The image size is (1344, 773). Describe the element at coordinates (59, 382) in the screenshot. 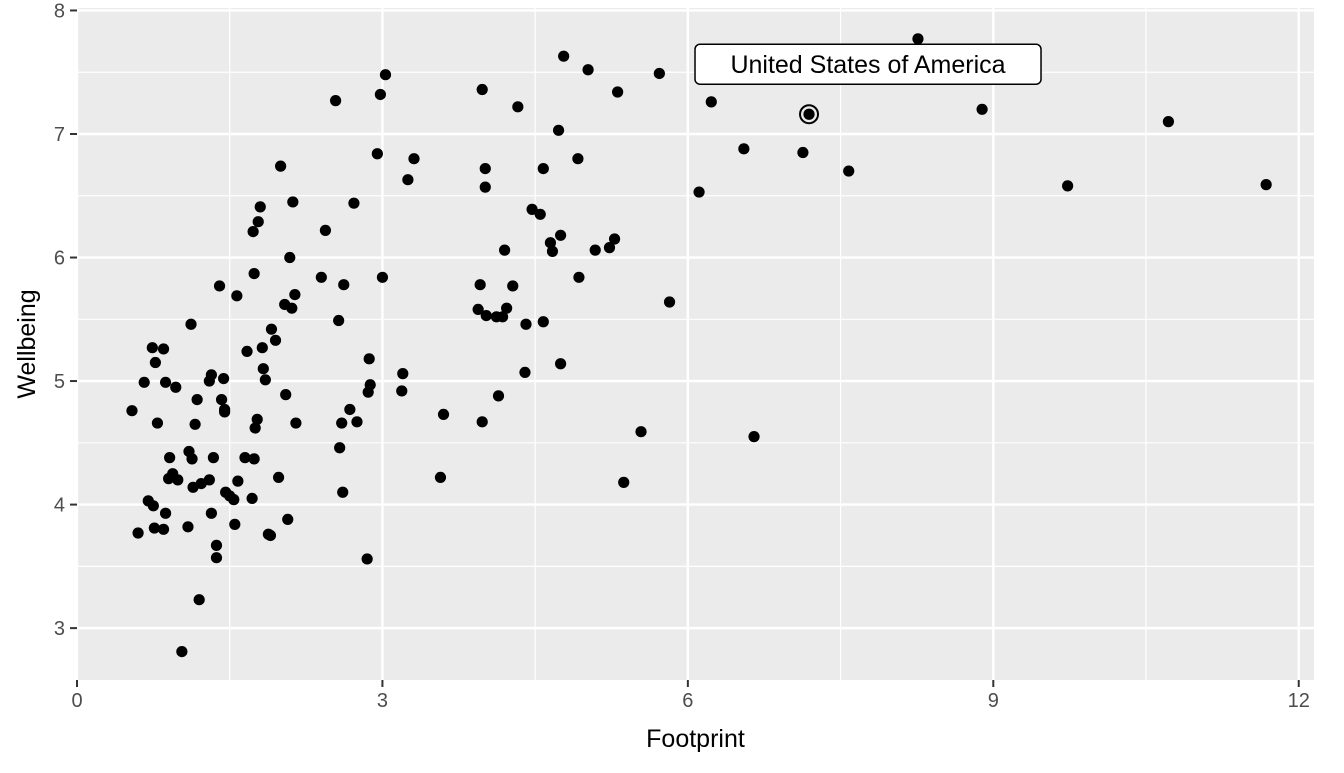

I see `y-tick-label: 5` at that location.